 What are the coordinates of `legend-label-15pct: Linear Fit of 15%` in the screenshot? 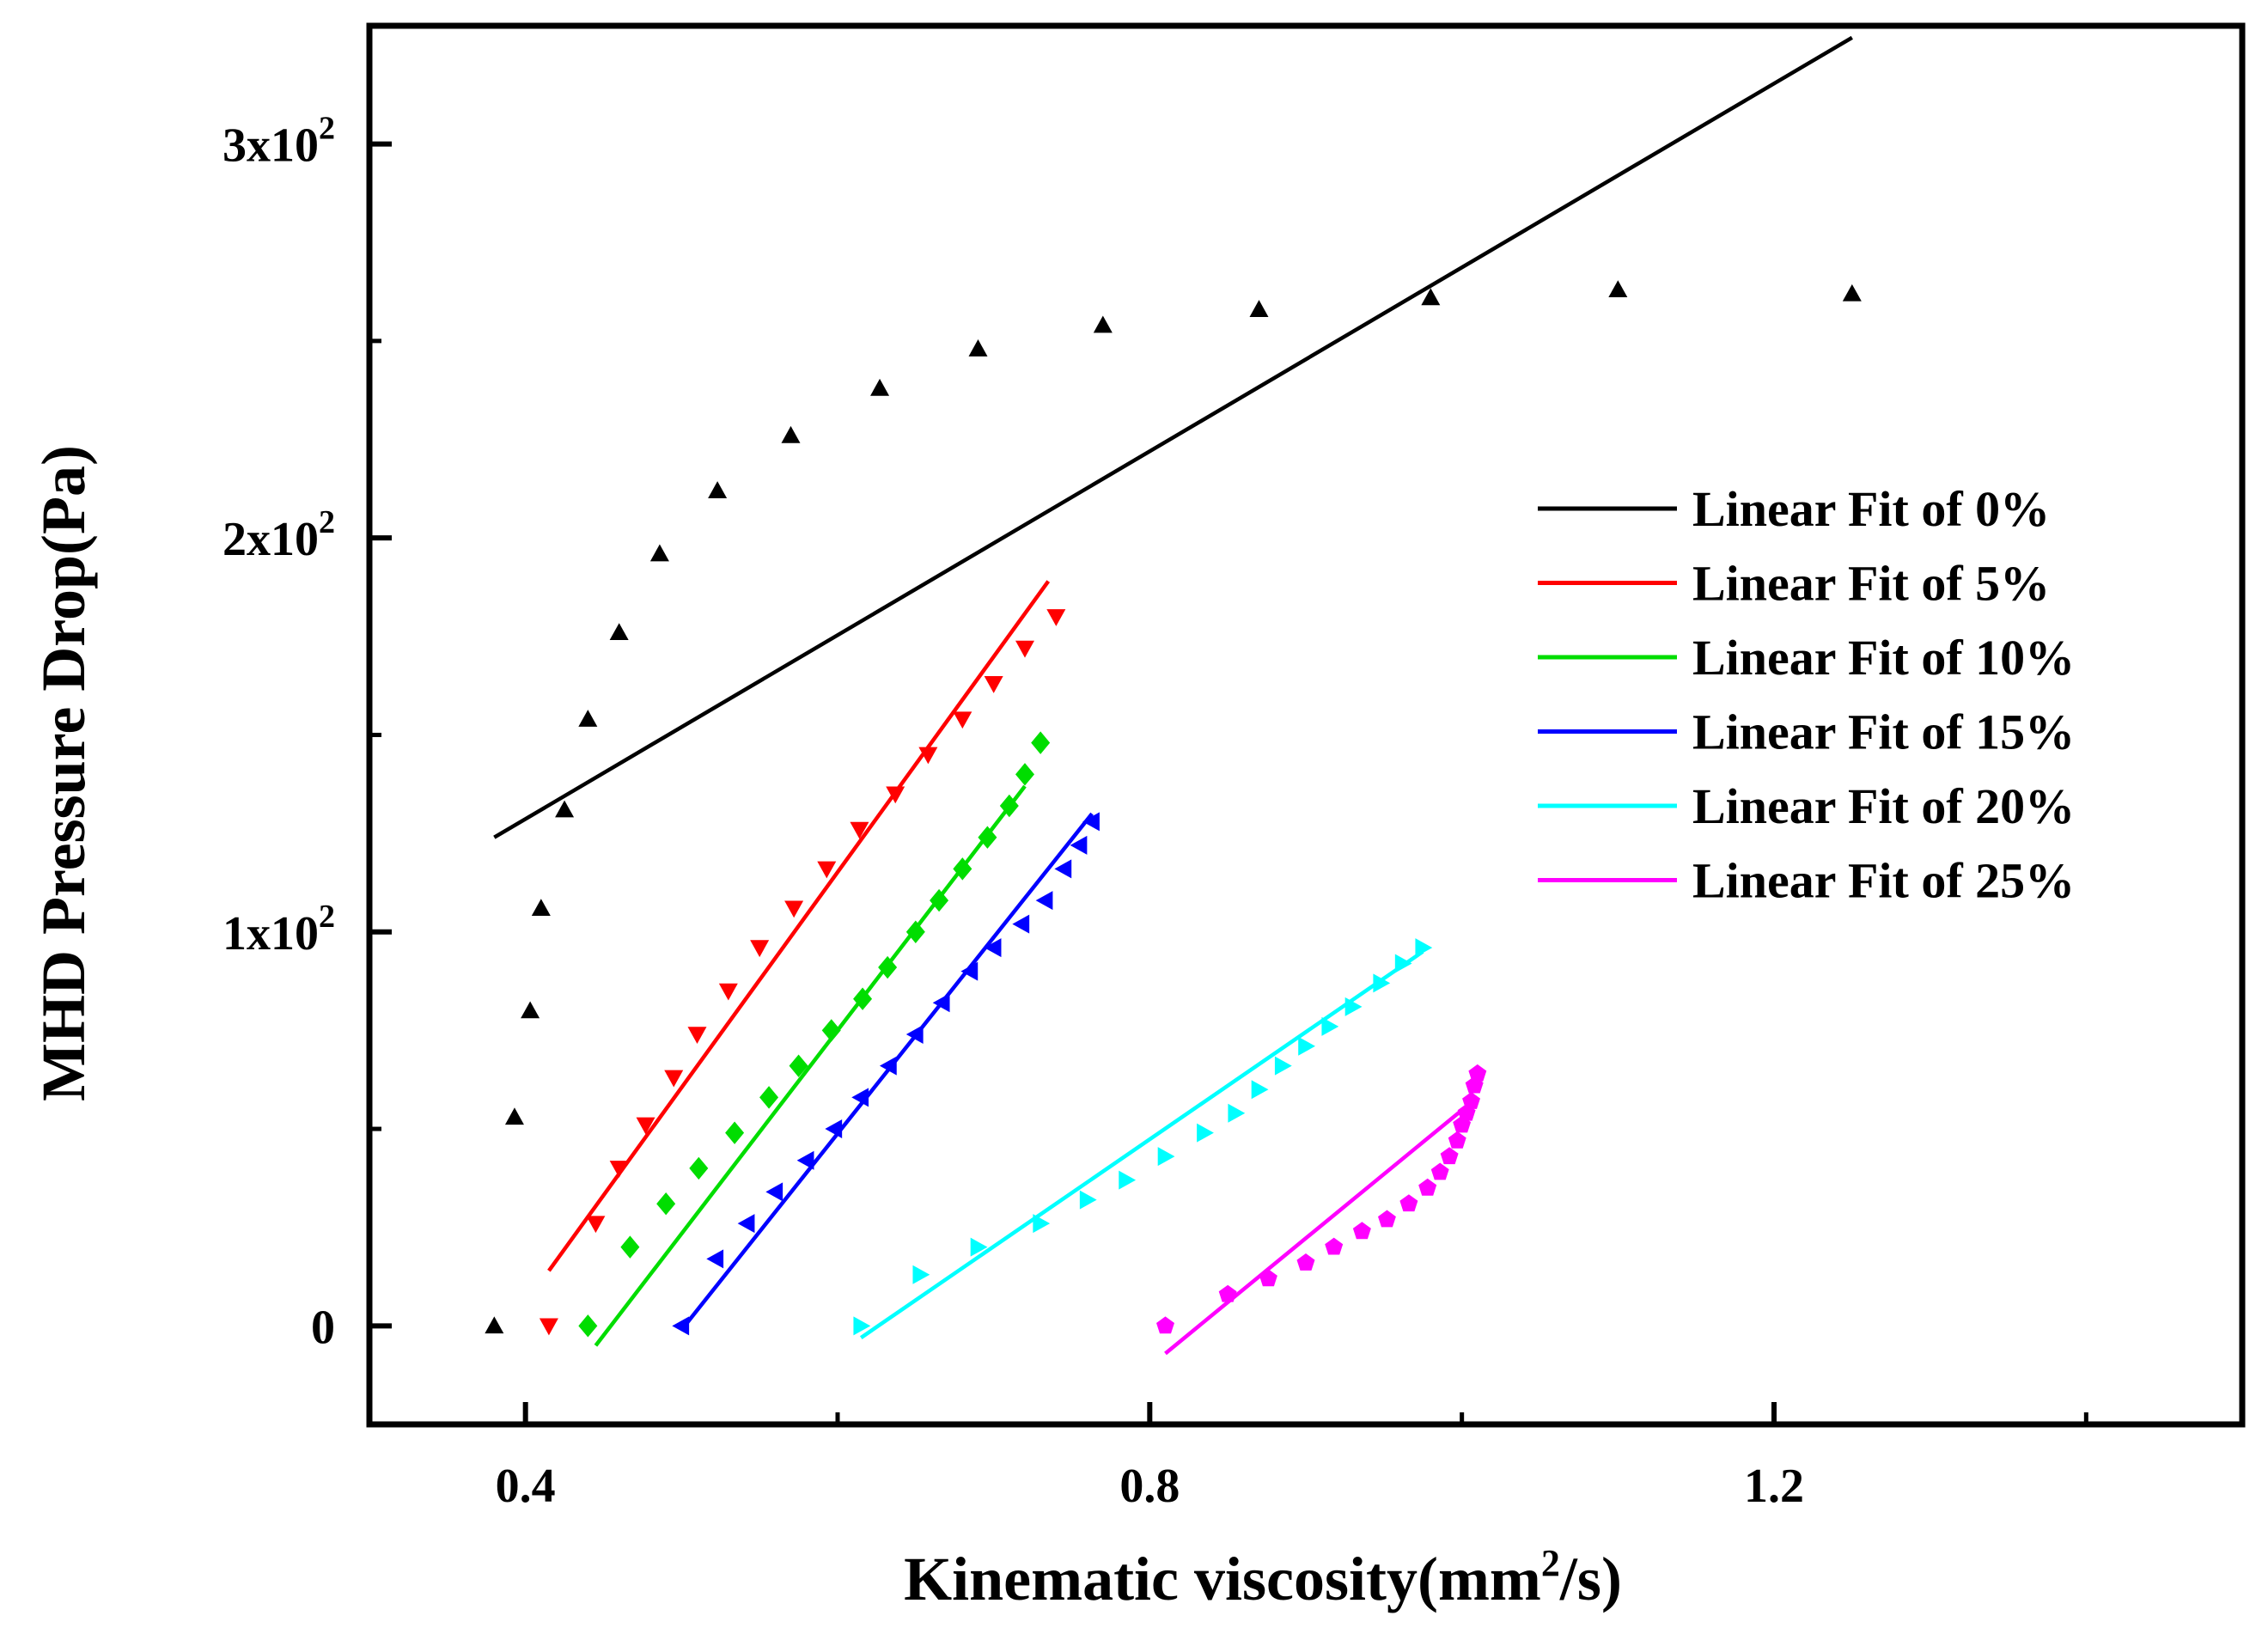 It's located at (1884, 732).